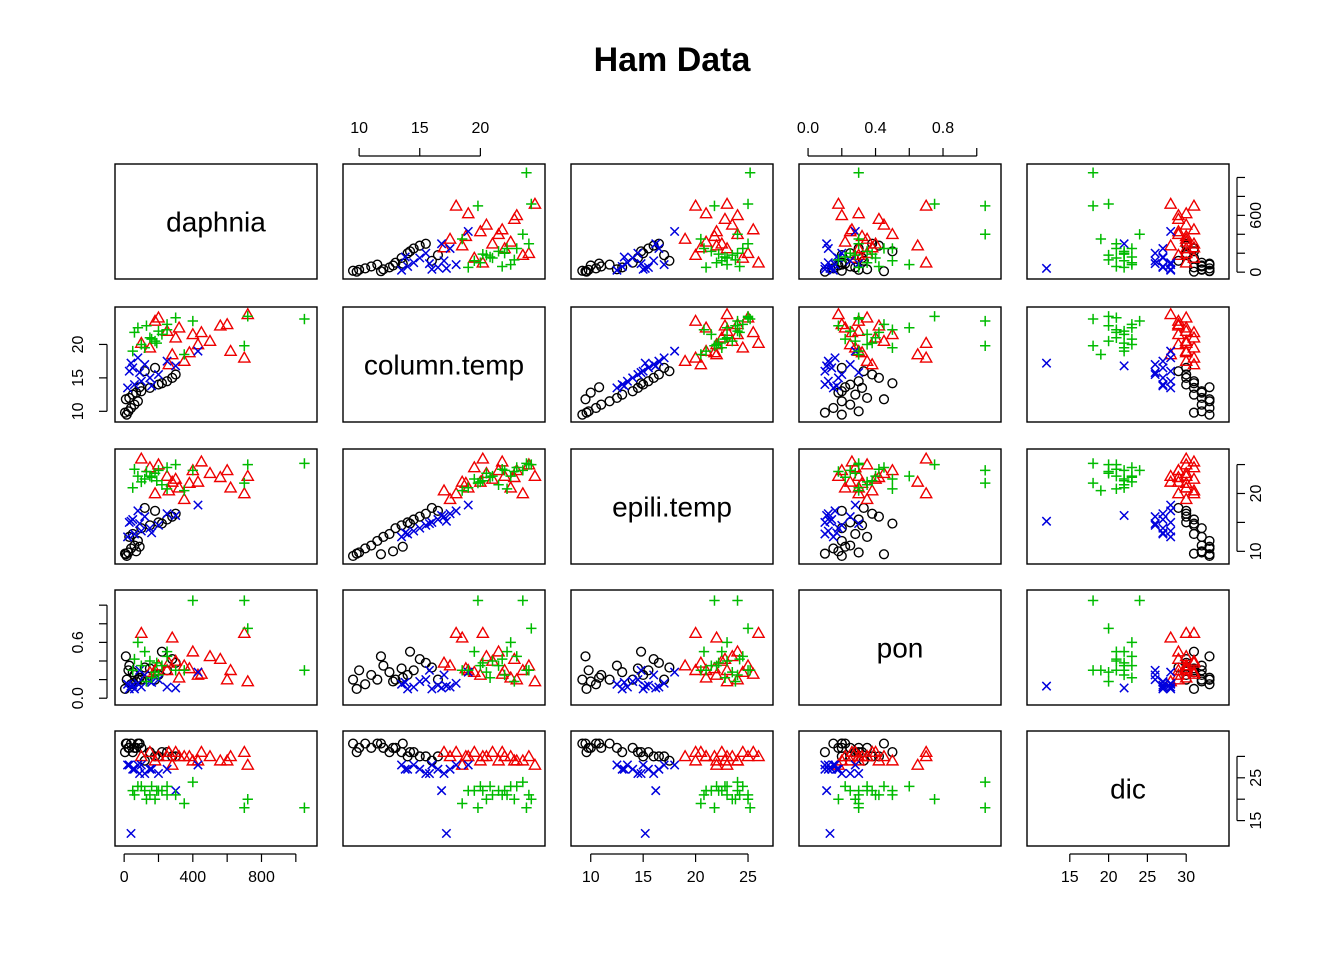  I want to click on bottom-axis-epili-temp: 10 15 20 25, so click(669, 869).